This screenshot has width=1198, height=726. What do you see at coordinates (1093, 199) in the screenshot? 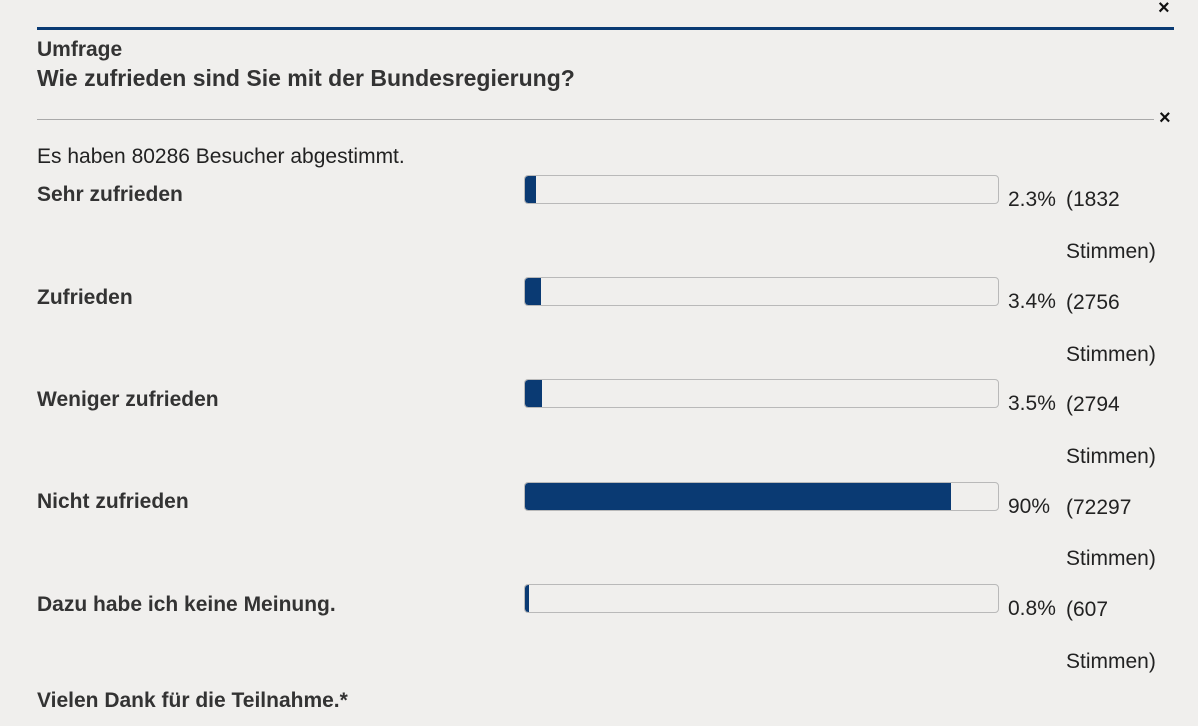
I see `option-vote-count: (1832` at bounding box center [1093, 199].